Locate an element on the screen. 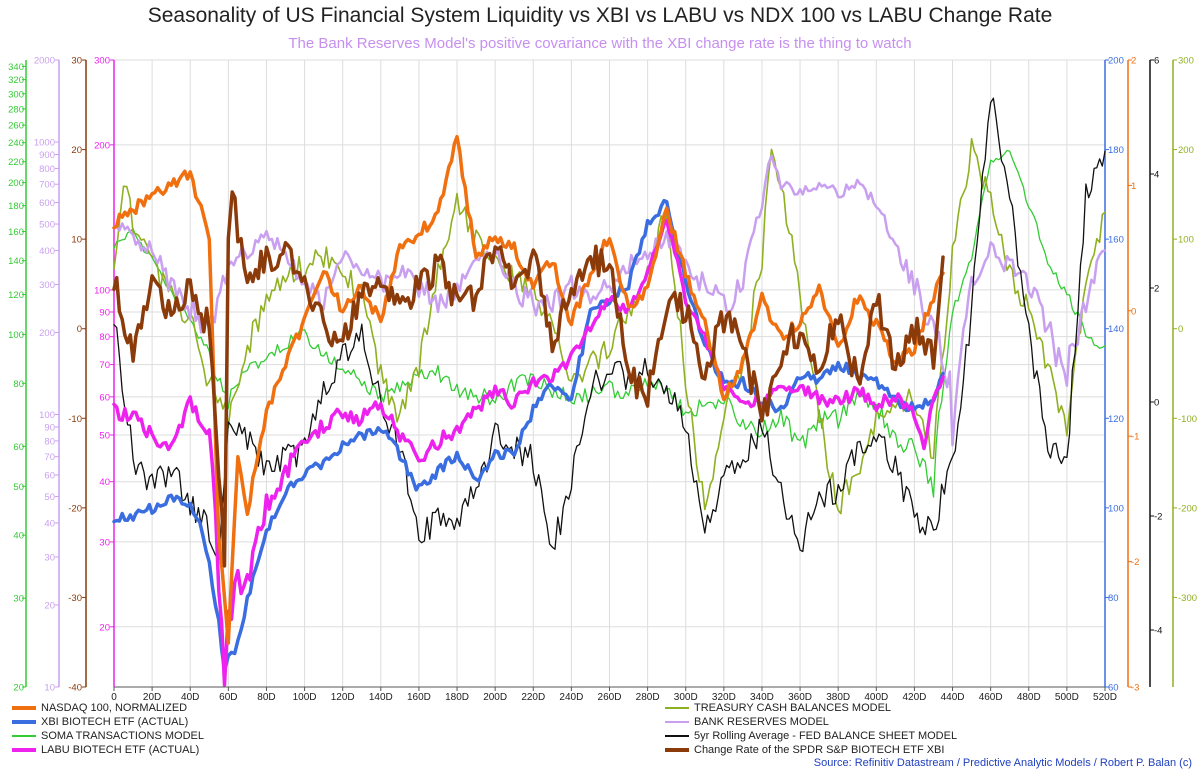  reserves_axis-tick-label: 200 is located at coordinates (47, 333).